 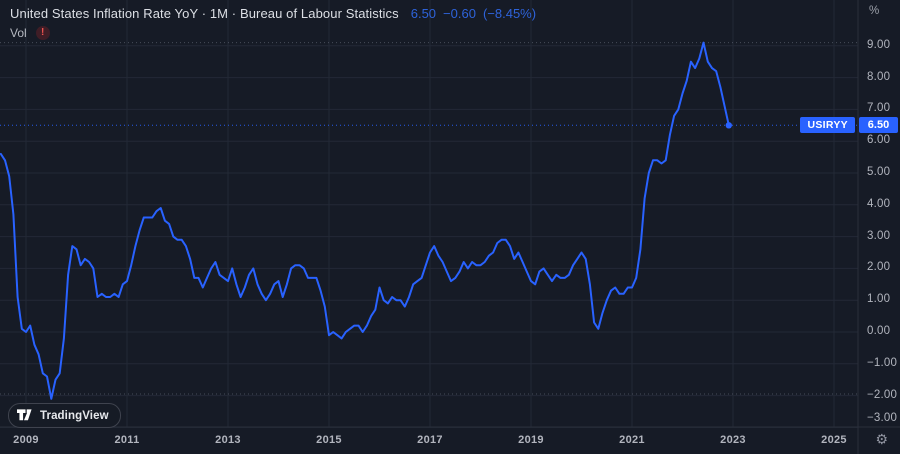 What do you see at coordinates (24, 414) in the screenshot?
I see `tradingview-logo-icon` at bounding box center [24, 414].